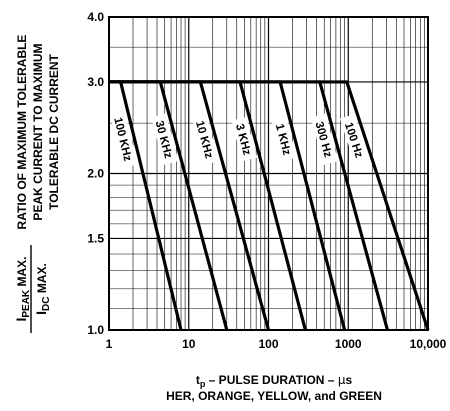 Image resolution: width=450 pixels, height=411 pixels. What do you see at coordinates (342, 380) in the screenshot?
I see `x-axis-label-mu: µ` at bounding box center [342, 380].